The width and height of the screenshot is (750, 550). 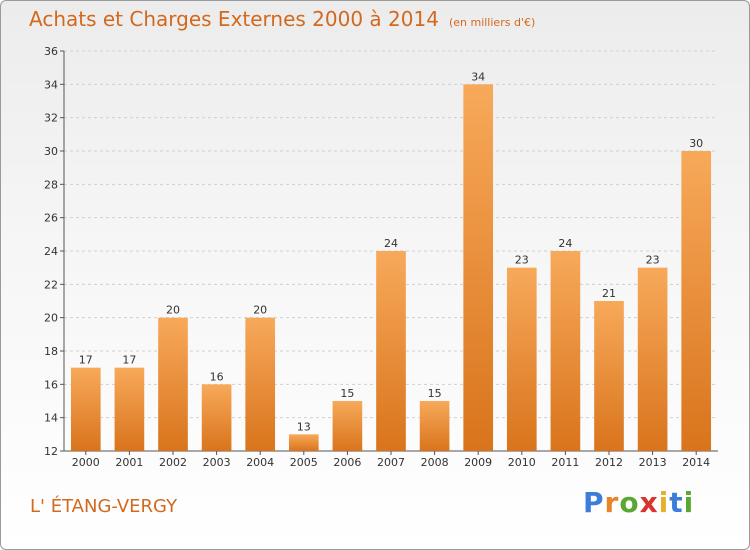 What do you see at coordinates (565, 462) in the screenshot?
I see `x-tick-label: 2011` at bounding box center [565, 462].